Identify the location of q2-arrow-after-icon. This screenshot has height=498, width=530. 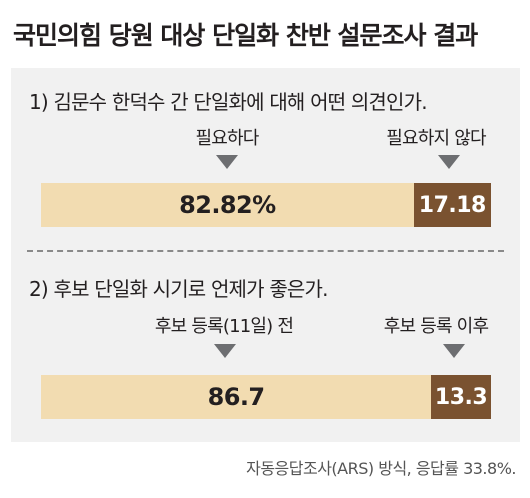
(454, 351).